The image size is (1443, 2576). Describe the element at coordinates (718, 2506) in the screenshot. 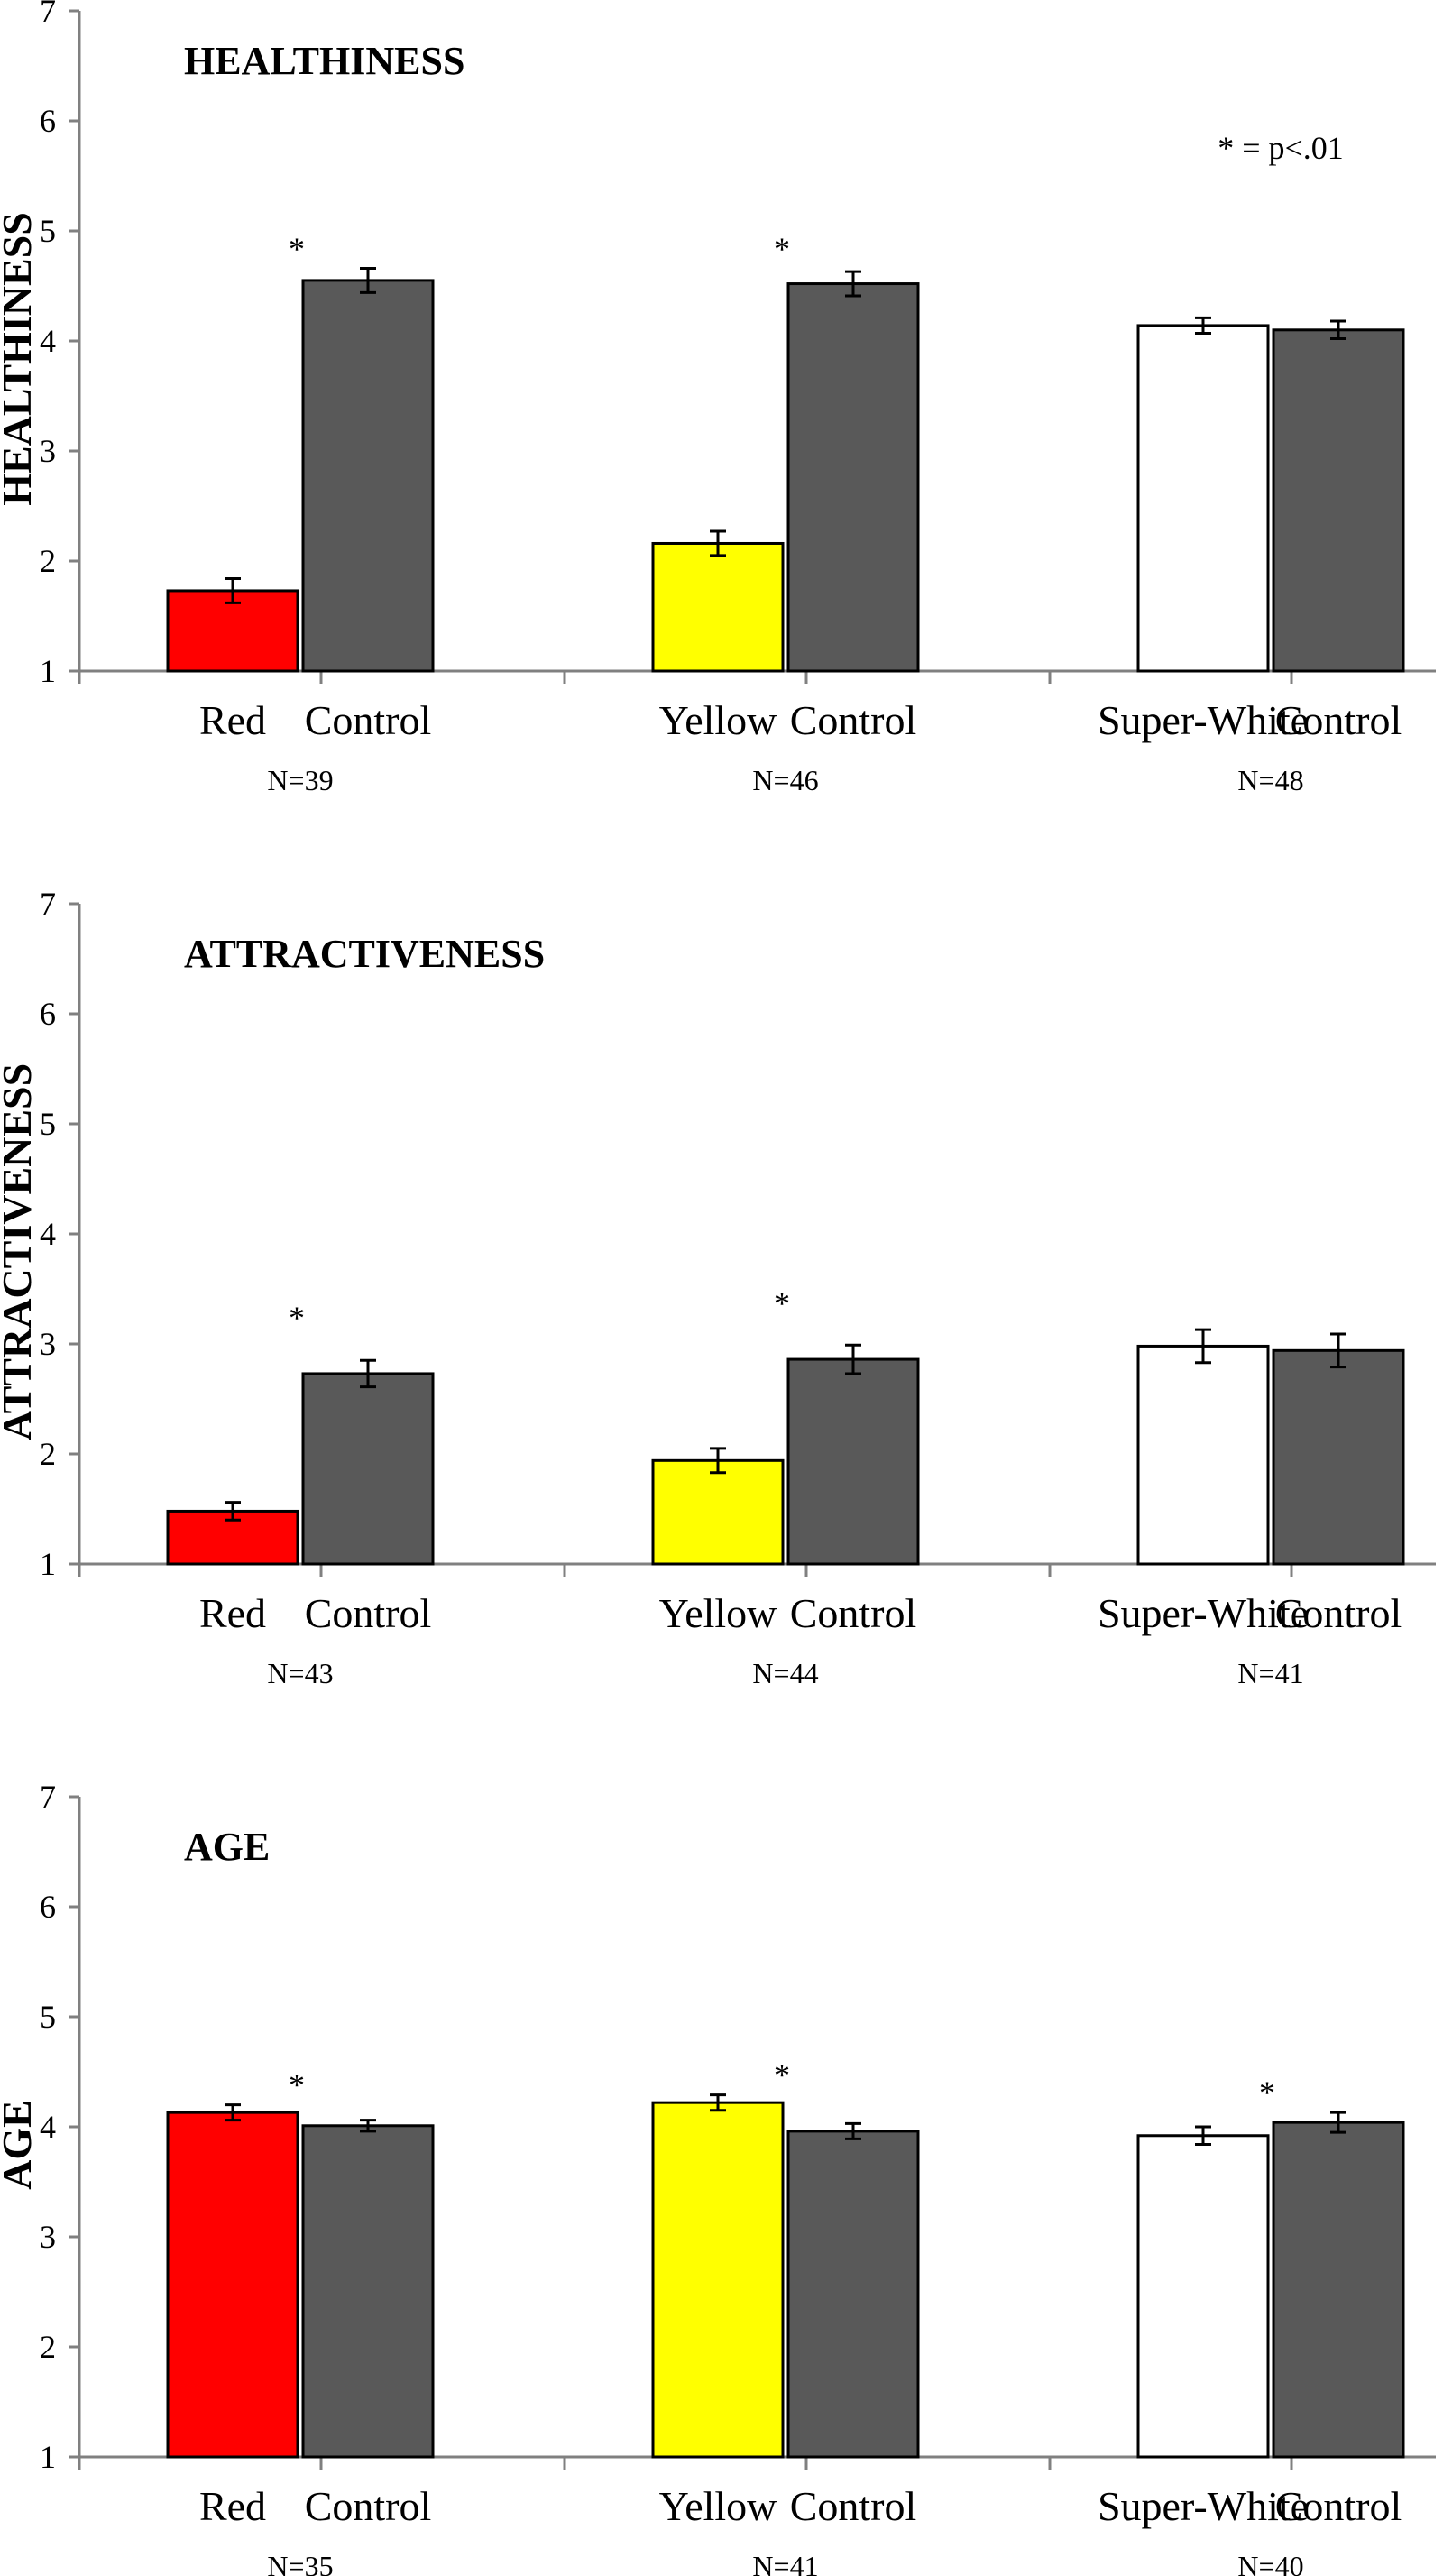

I see `age-category-label: Yellow` at that location.